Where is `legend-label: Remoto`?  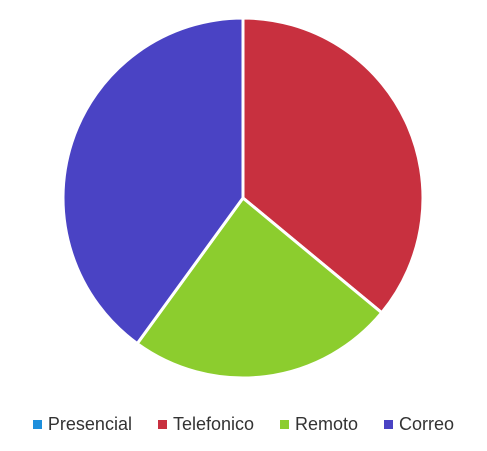 legend-label: Remoto is located at coordinates (327, 424).